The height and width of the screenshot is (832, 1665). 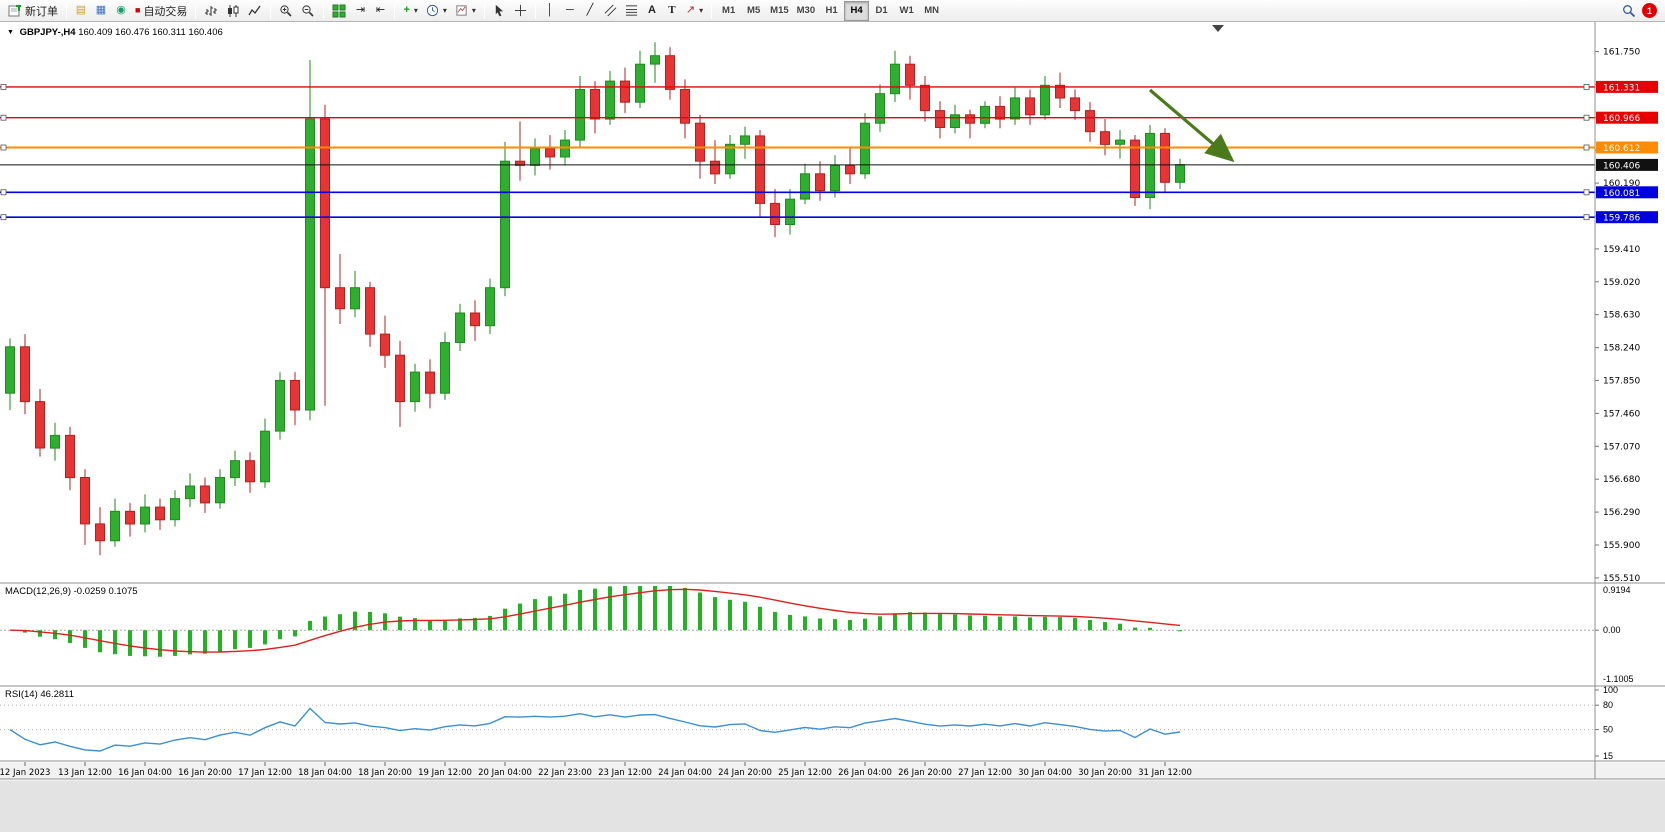 I want to click on line-chart-button, so click(x=255, y=11).